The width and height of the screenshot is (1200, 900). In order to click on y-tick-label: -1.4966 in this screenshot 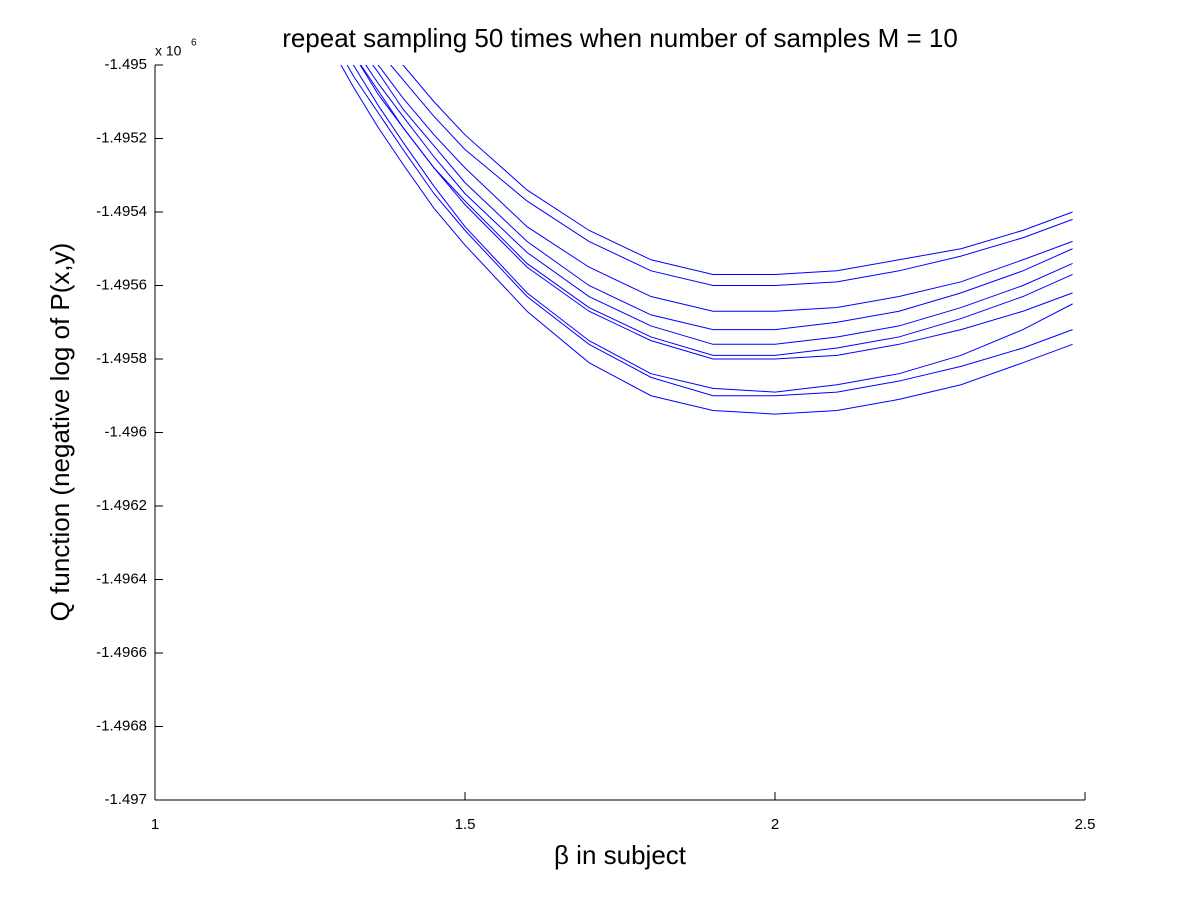, I will do `click(121, 652)`.